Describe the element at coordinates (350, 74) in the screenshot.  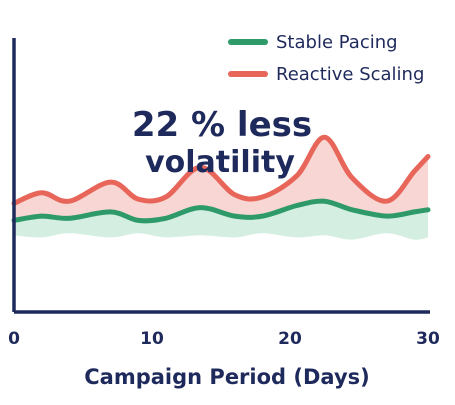
I see `legend-label-reactive: Reactive Scaling` at that location.